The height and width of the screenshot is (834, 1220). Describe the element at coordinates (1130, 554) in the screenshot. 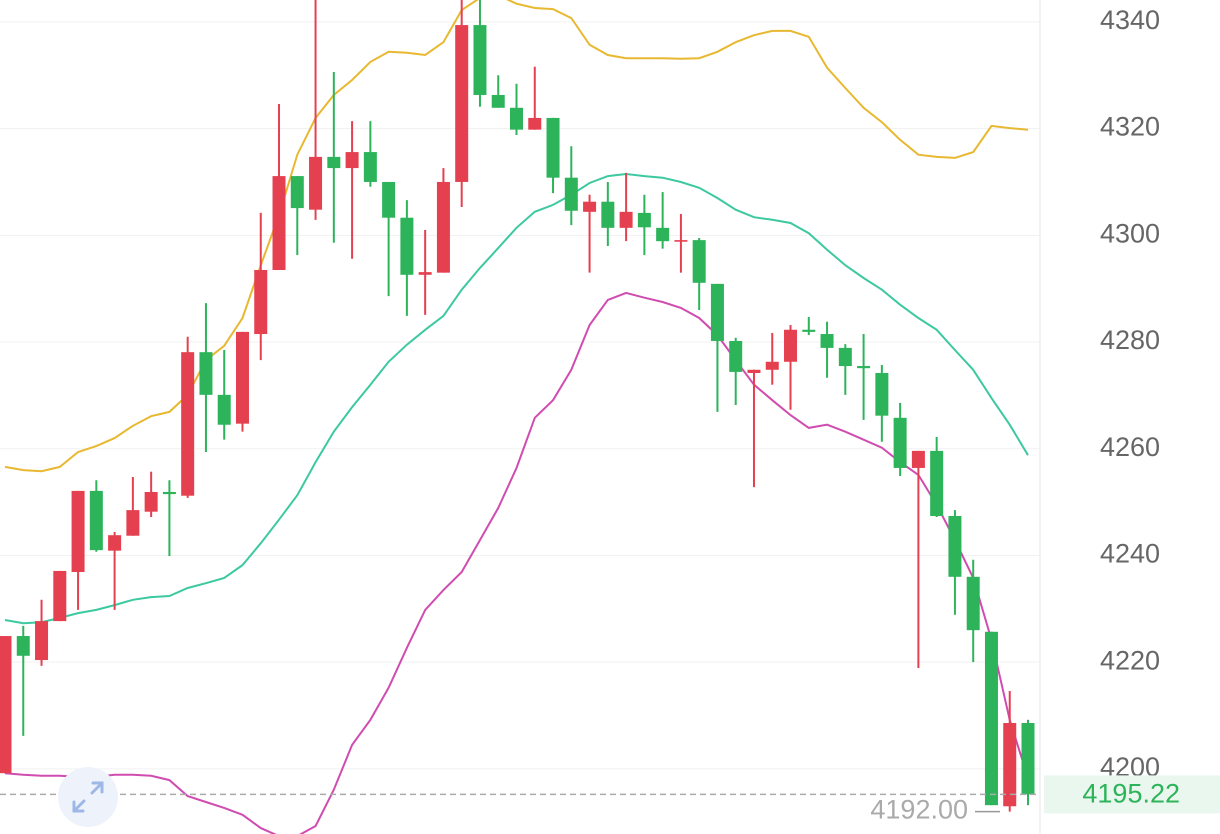

I see `y-tick-label: 4240` at that location.